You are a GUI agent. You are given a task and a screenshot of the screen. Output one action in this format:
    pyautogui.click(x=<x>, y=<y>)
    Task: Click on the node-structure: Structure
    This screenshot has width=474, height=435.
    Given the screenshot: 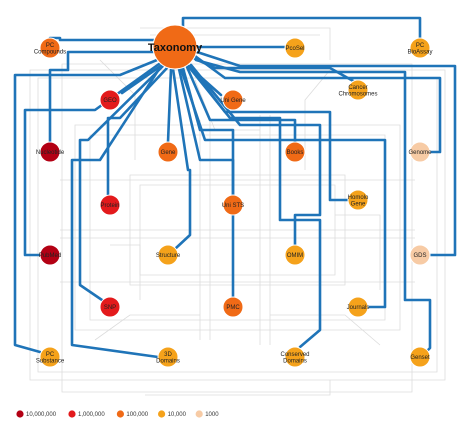 What is the action you would take?
    pyautogui.click(x=168, y=255)
    